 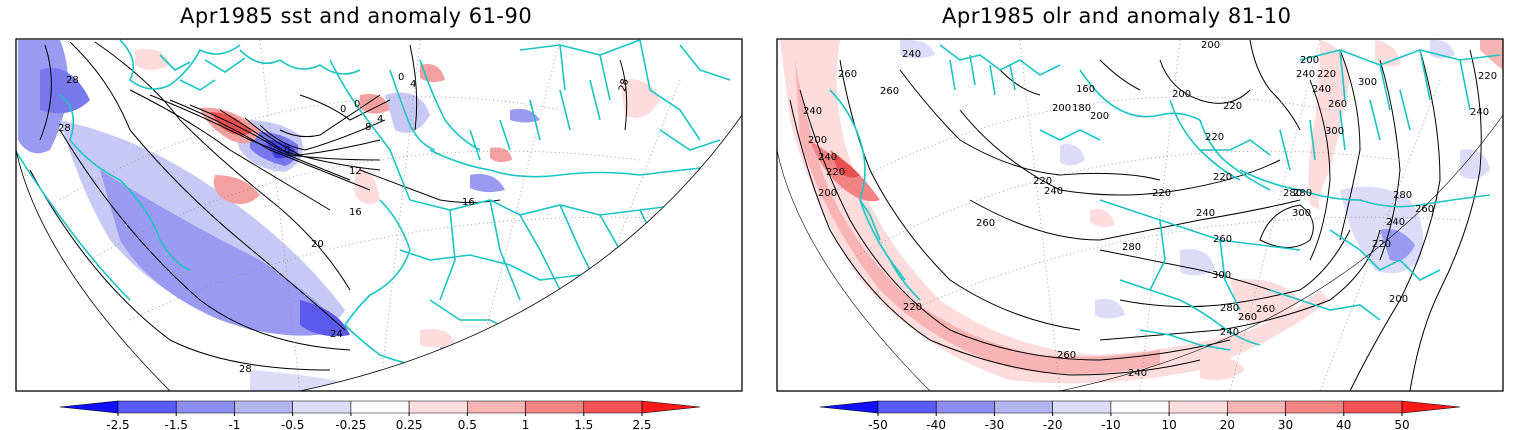 What do you see at coordinates (1285, 424) in the screenshot?
I see `colorbar-tick-label: 30` at bounding box center [1285, 424].